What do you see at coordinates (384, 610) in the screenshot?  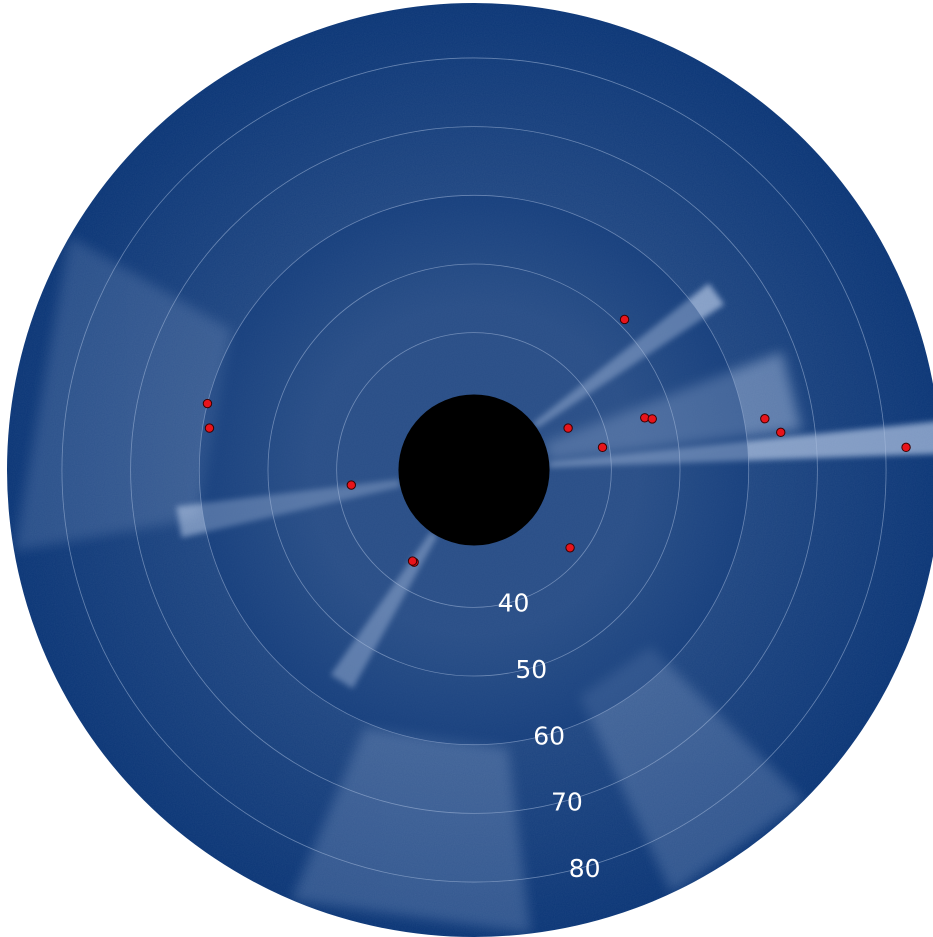 I see `streamer-southwest` at bounding box center [384, 610].